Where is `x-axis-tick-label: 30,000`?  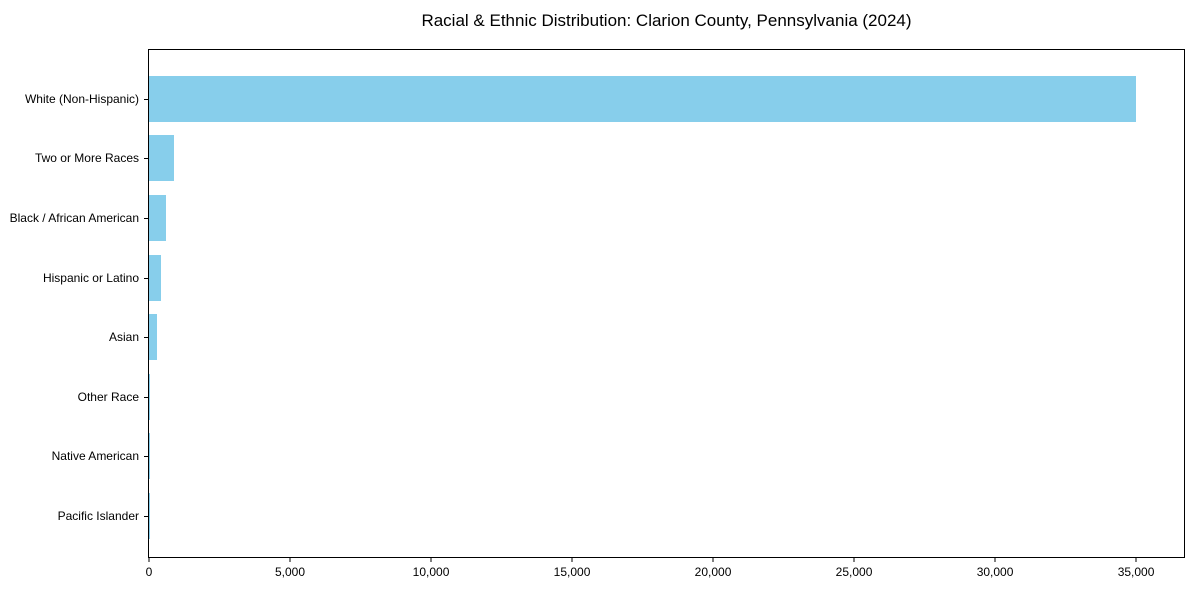
x-axis-tick-label: 30,000 is located at coordinates (995, 572).